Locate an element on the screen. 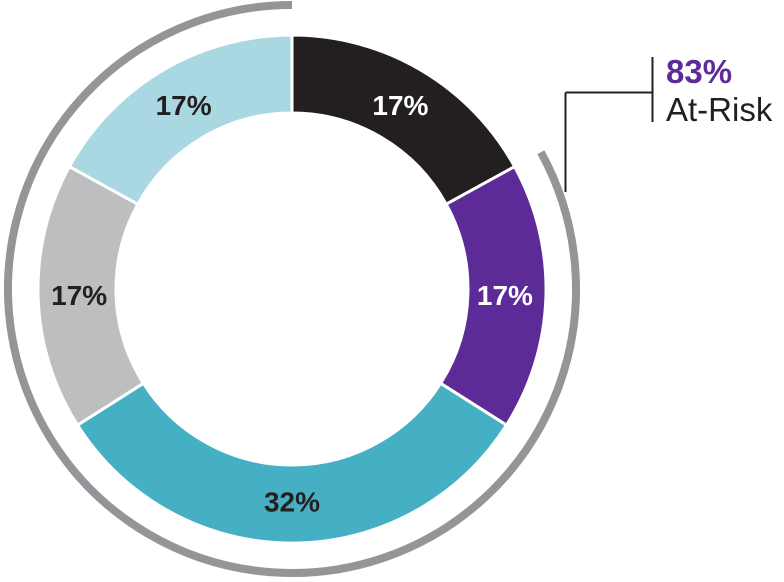 The height and width of the screenshot is (582, 784). callout-label: At-Risk is located at coordinates (719, 109).